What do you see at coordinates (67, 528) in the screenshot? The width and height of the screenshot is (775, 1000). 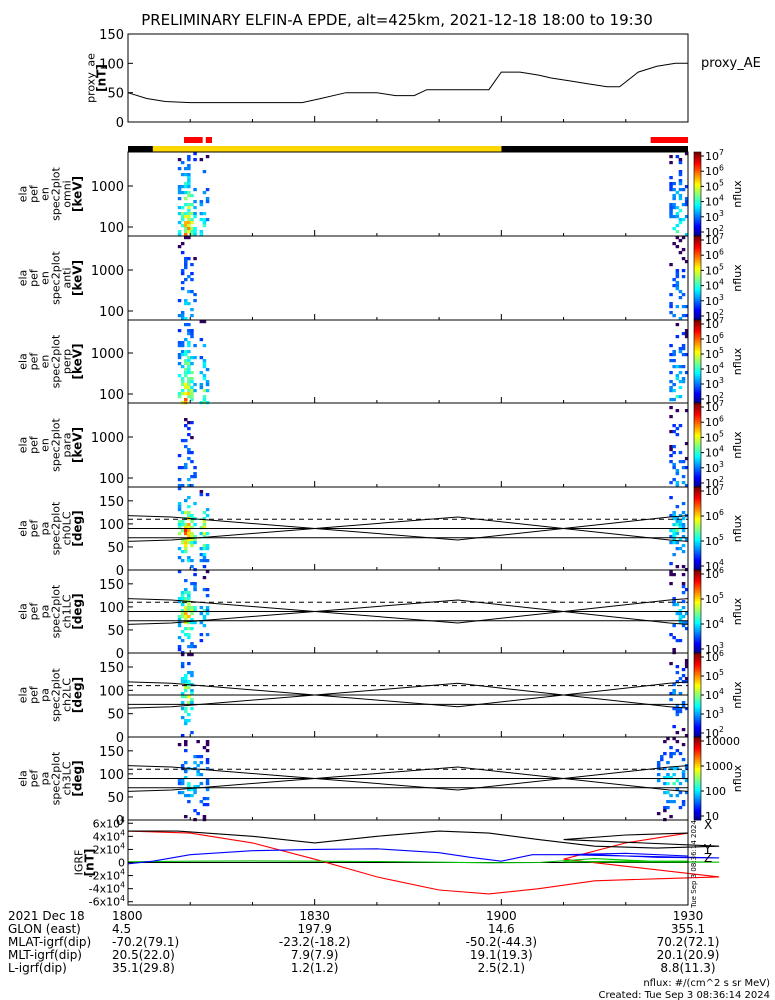 I see `svg-text: ch0LC` at bounding box center [67, 528].